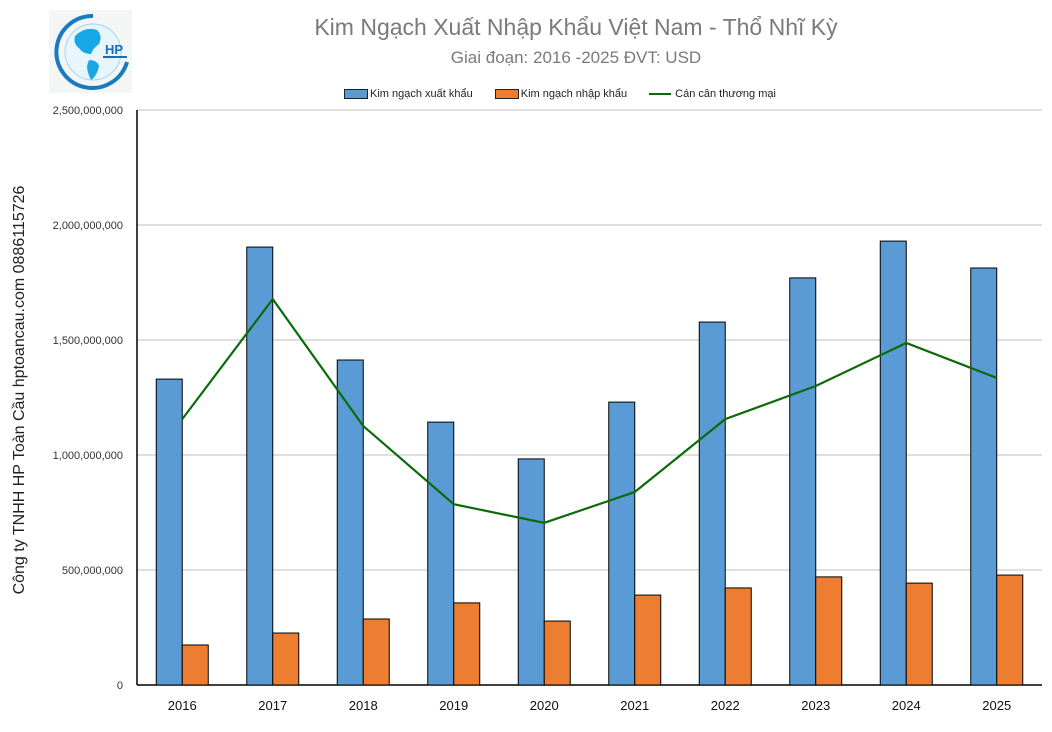 The height and width of the screenshot is (732, 1052). I want to click on y-tick-label: 0, so click(120, 686).